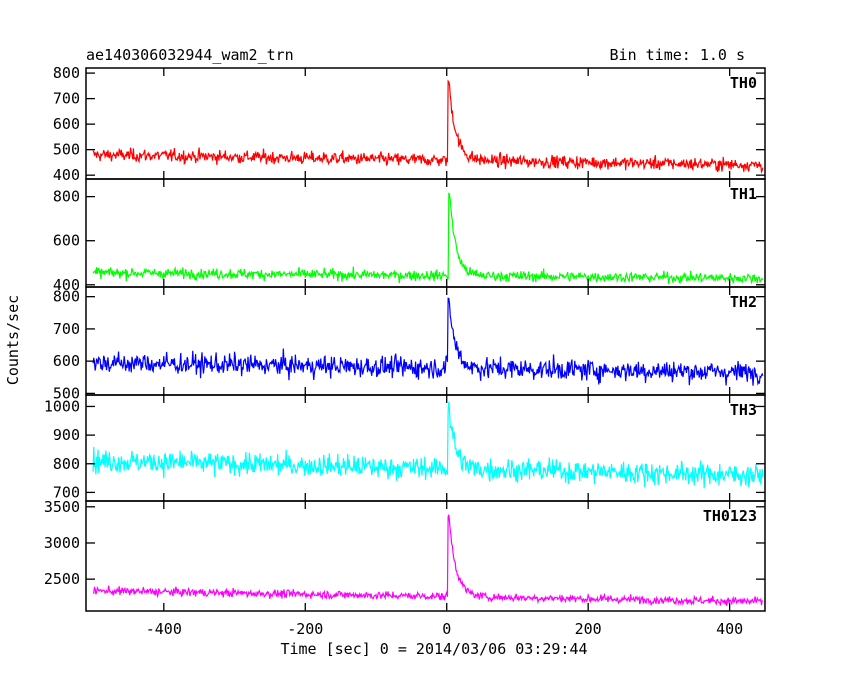 The height and width of the screenshot is (680, 850). Describe the element at coordinates (743, 194) in the screenshot. I see `panel-label-th1: TH1` at that location.